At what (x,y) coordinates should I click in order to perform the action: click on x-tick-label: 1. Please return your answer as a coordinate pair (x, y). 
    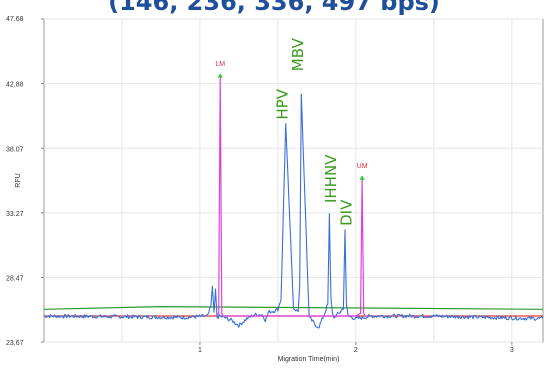
    Looking at the image, I should click on (200, 350).